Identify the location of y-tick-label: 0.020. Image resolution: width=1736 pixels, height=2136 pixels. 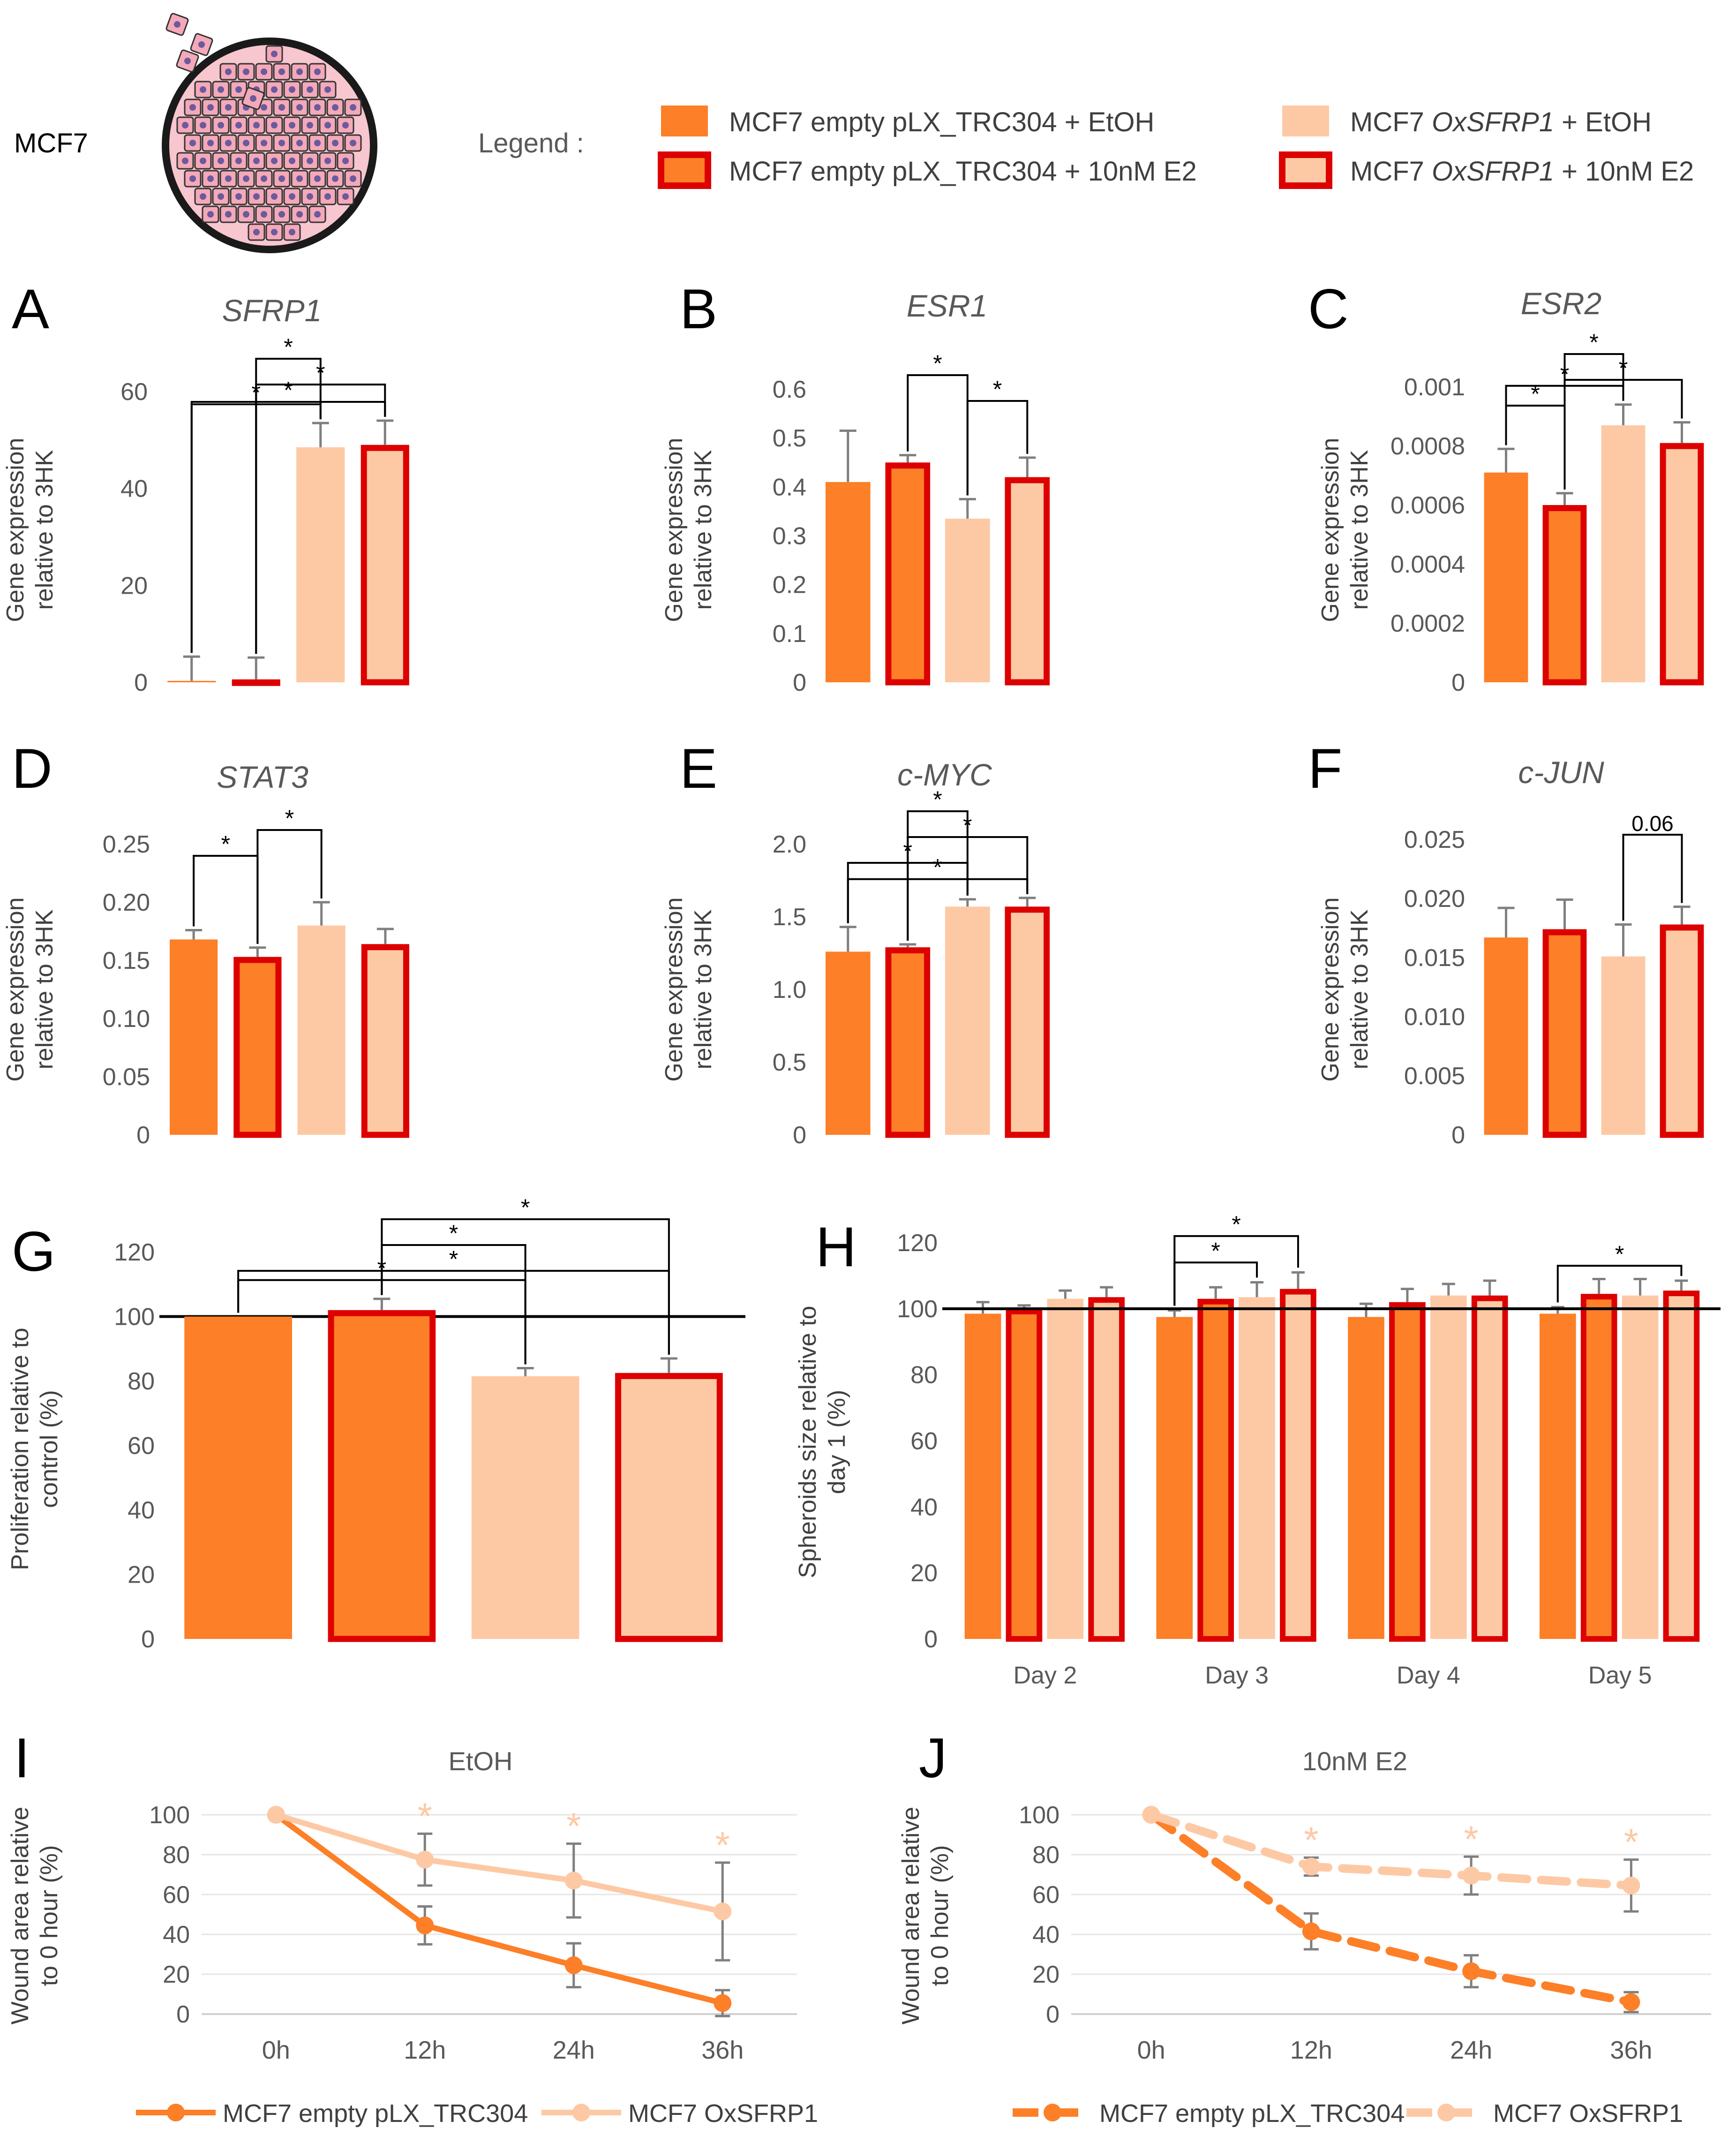
(1434, 899).